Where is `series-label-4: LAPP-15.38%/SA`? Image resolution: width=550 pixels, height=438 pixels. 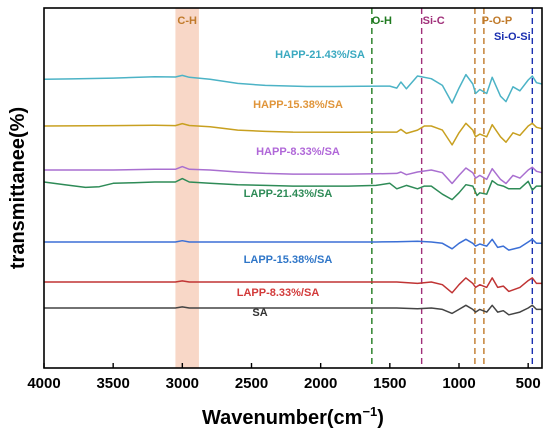 series-label-4: LAPP-15.38%/SA is located at coordinates (288, 260).